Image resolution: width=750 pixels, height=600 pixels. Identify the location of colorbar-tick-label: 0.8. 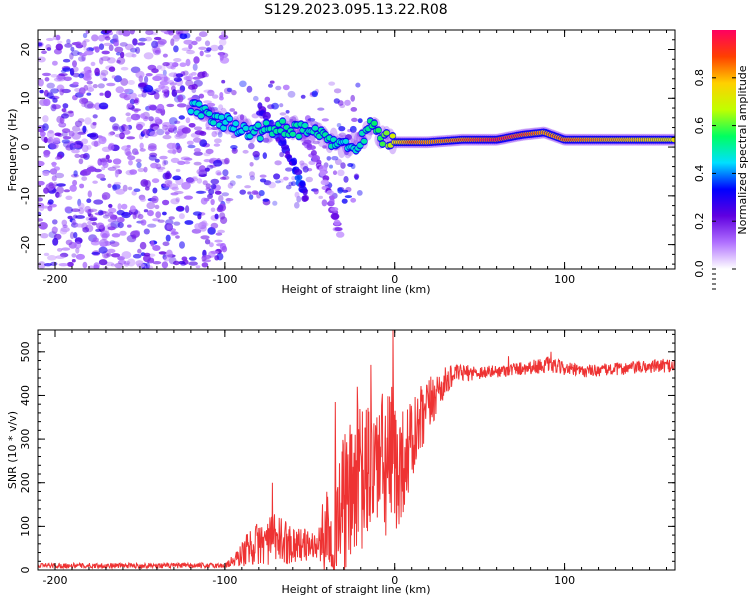
(699, 78).